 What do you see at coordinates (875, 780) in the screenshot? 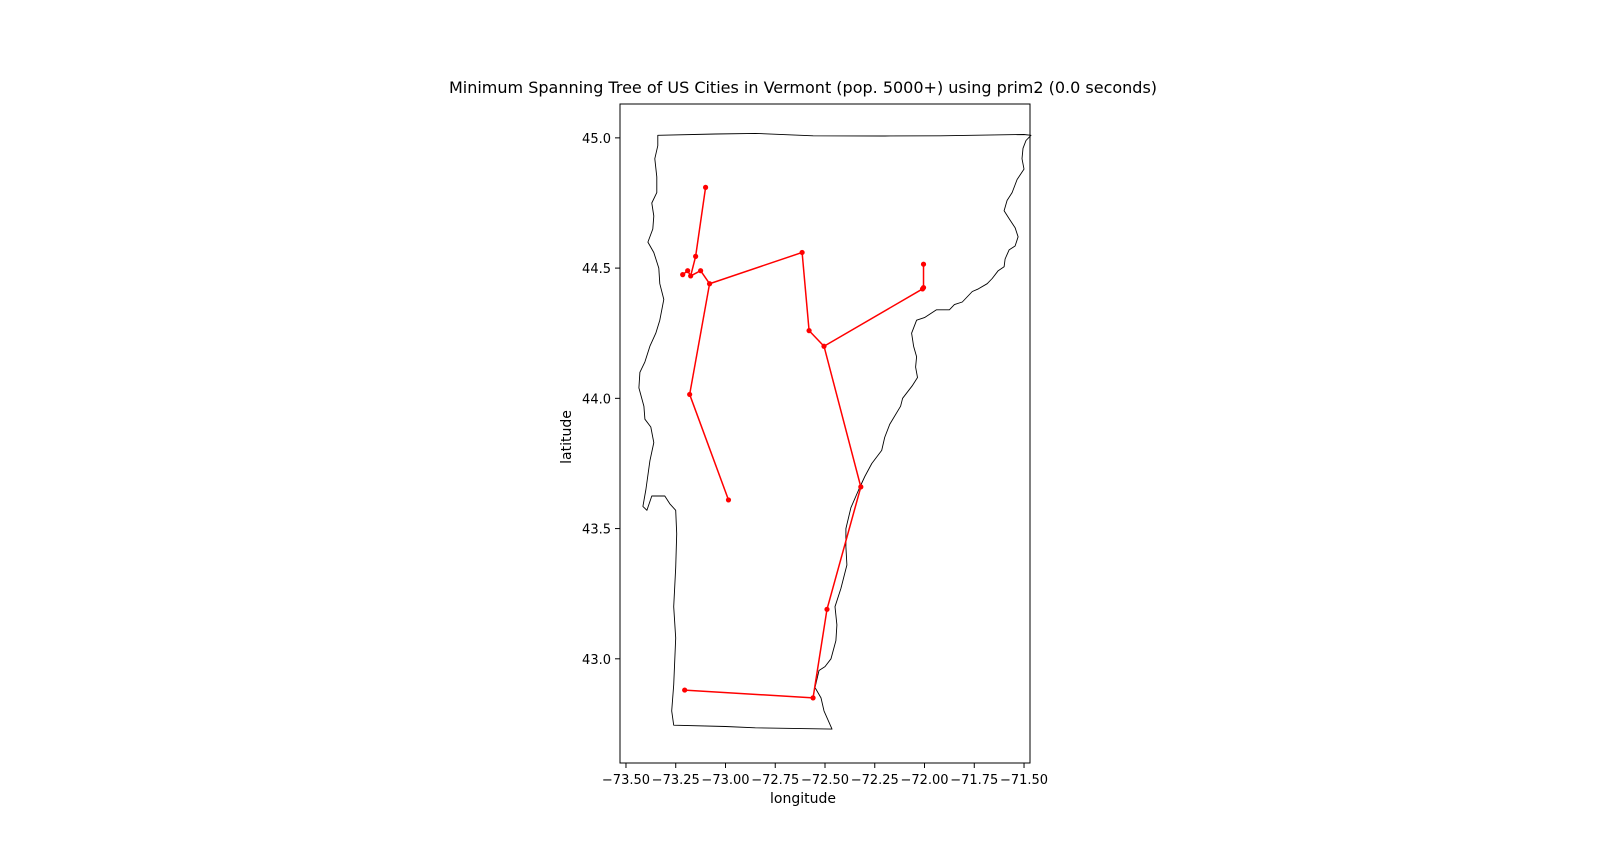
I see `x-tick-label: −72.25` at bounding box center [875, 780].